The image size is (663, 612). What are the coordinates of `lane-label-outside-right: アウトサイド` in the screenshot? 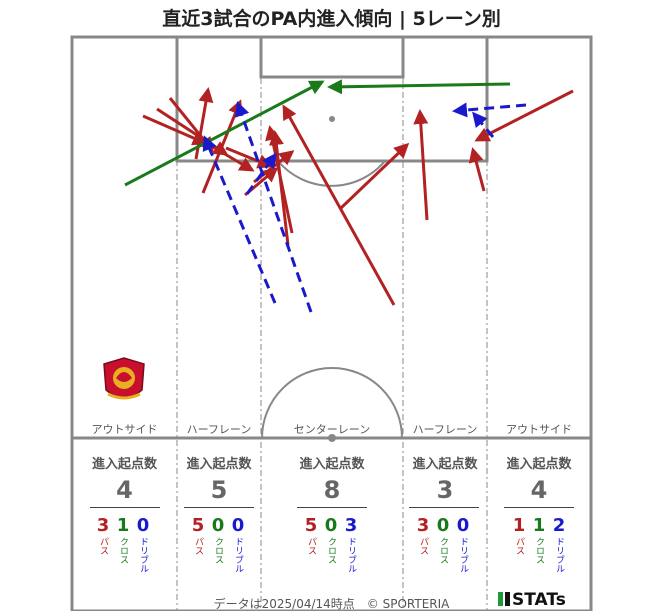 It's located at (539, 429).